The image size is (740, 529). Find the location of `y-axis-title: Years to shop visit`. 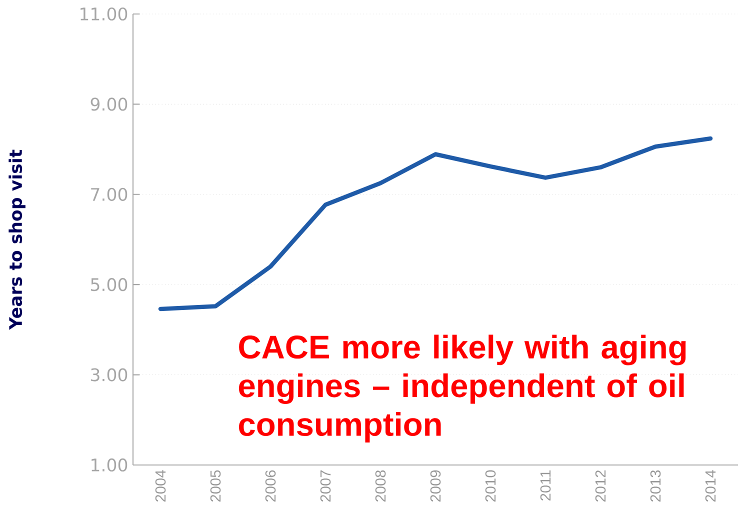

y-axis-title: Years to shop visit is located at coordinates (17, 240).